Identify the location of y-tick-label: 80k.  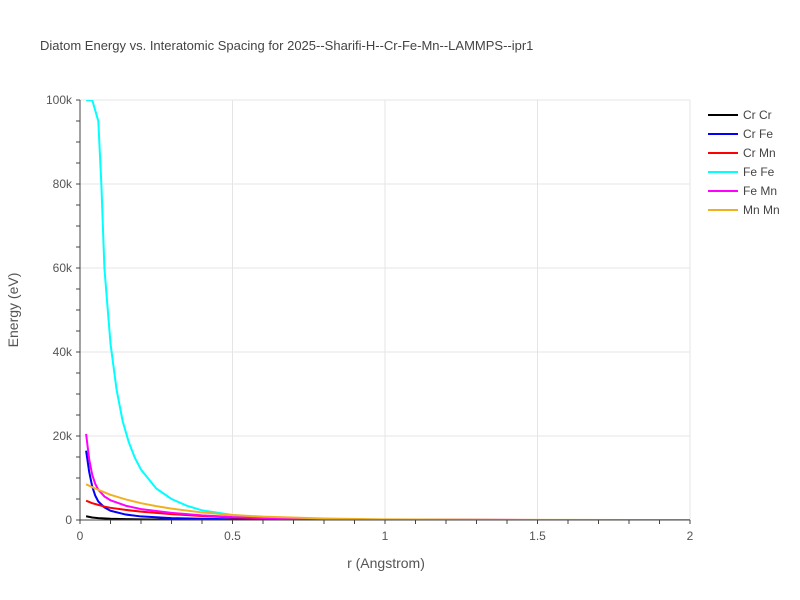
(63, 184).